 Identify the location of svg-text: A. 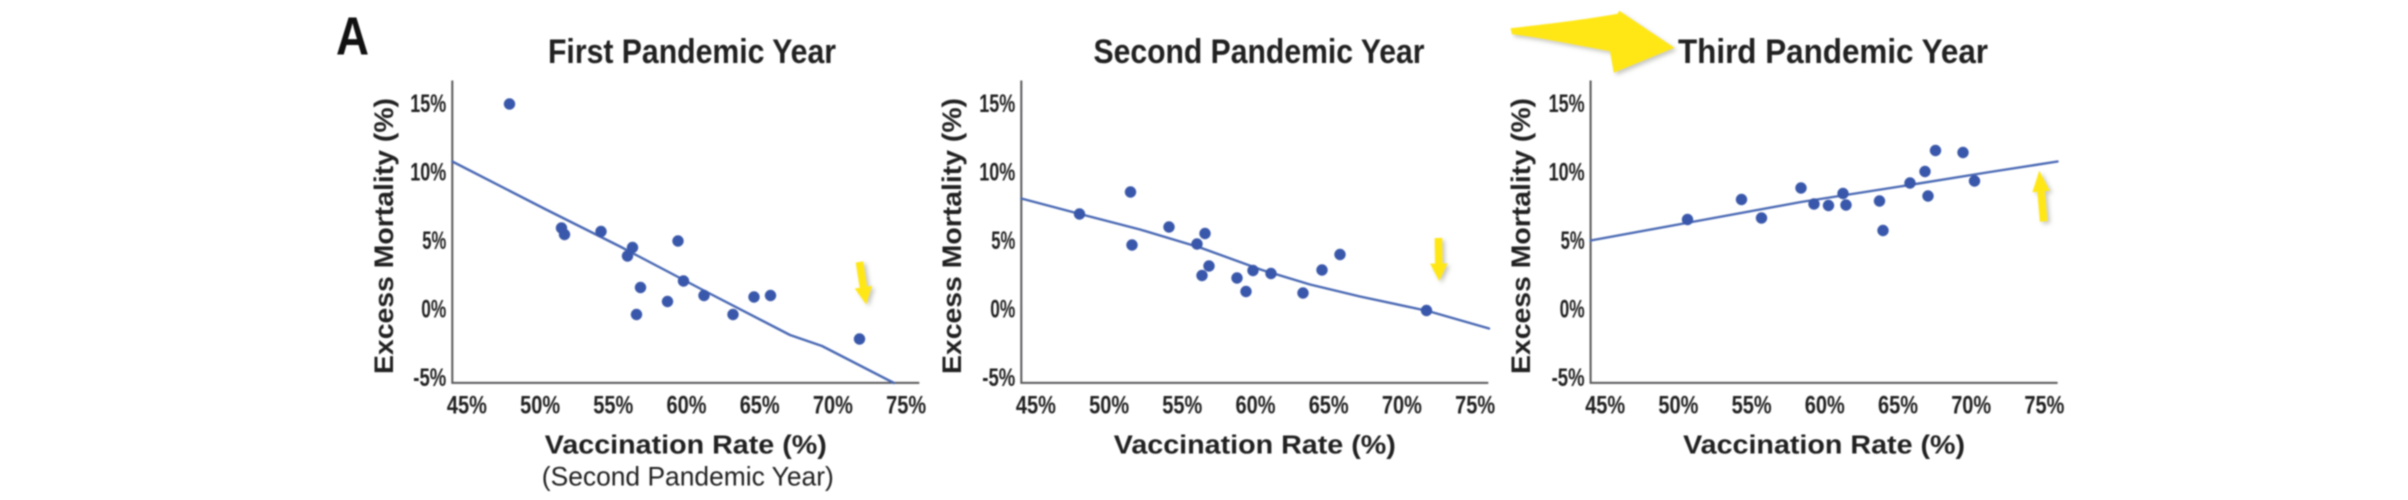
(352, 37).